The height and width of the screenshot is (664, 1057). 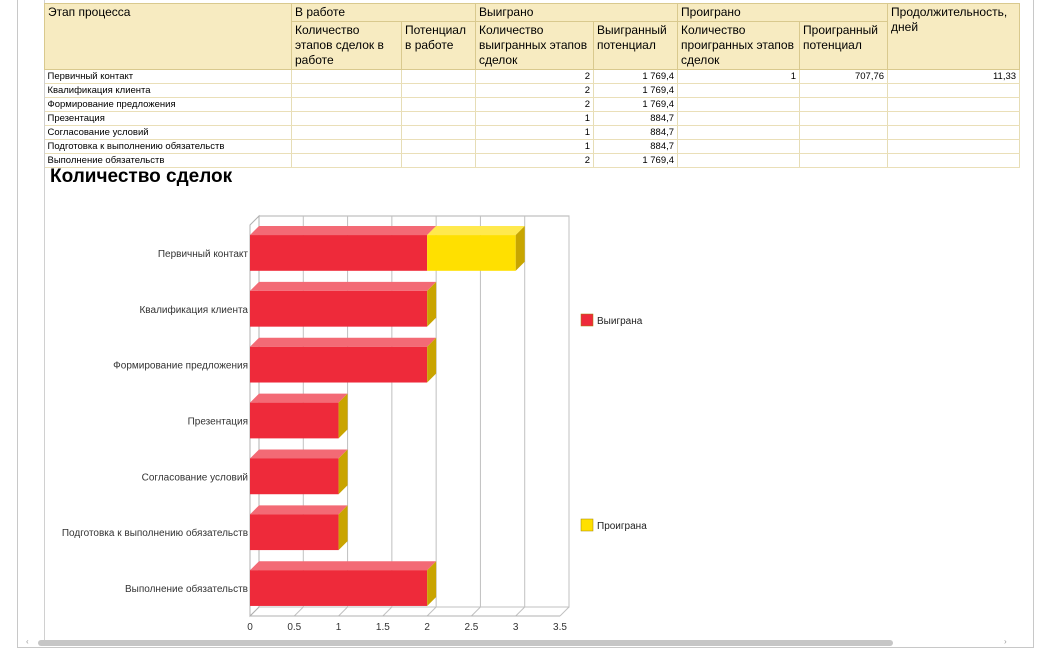 What do you see at coordinates (168, 104) in the screenshot?
I see `cell-stage: Формирование предложения` at bounding box center [168, 104].